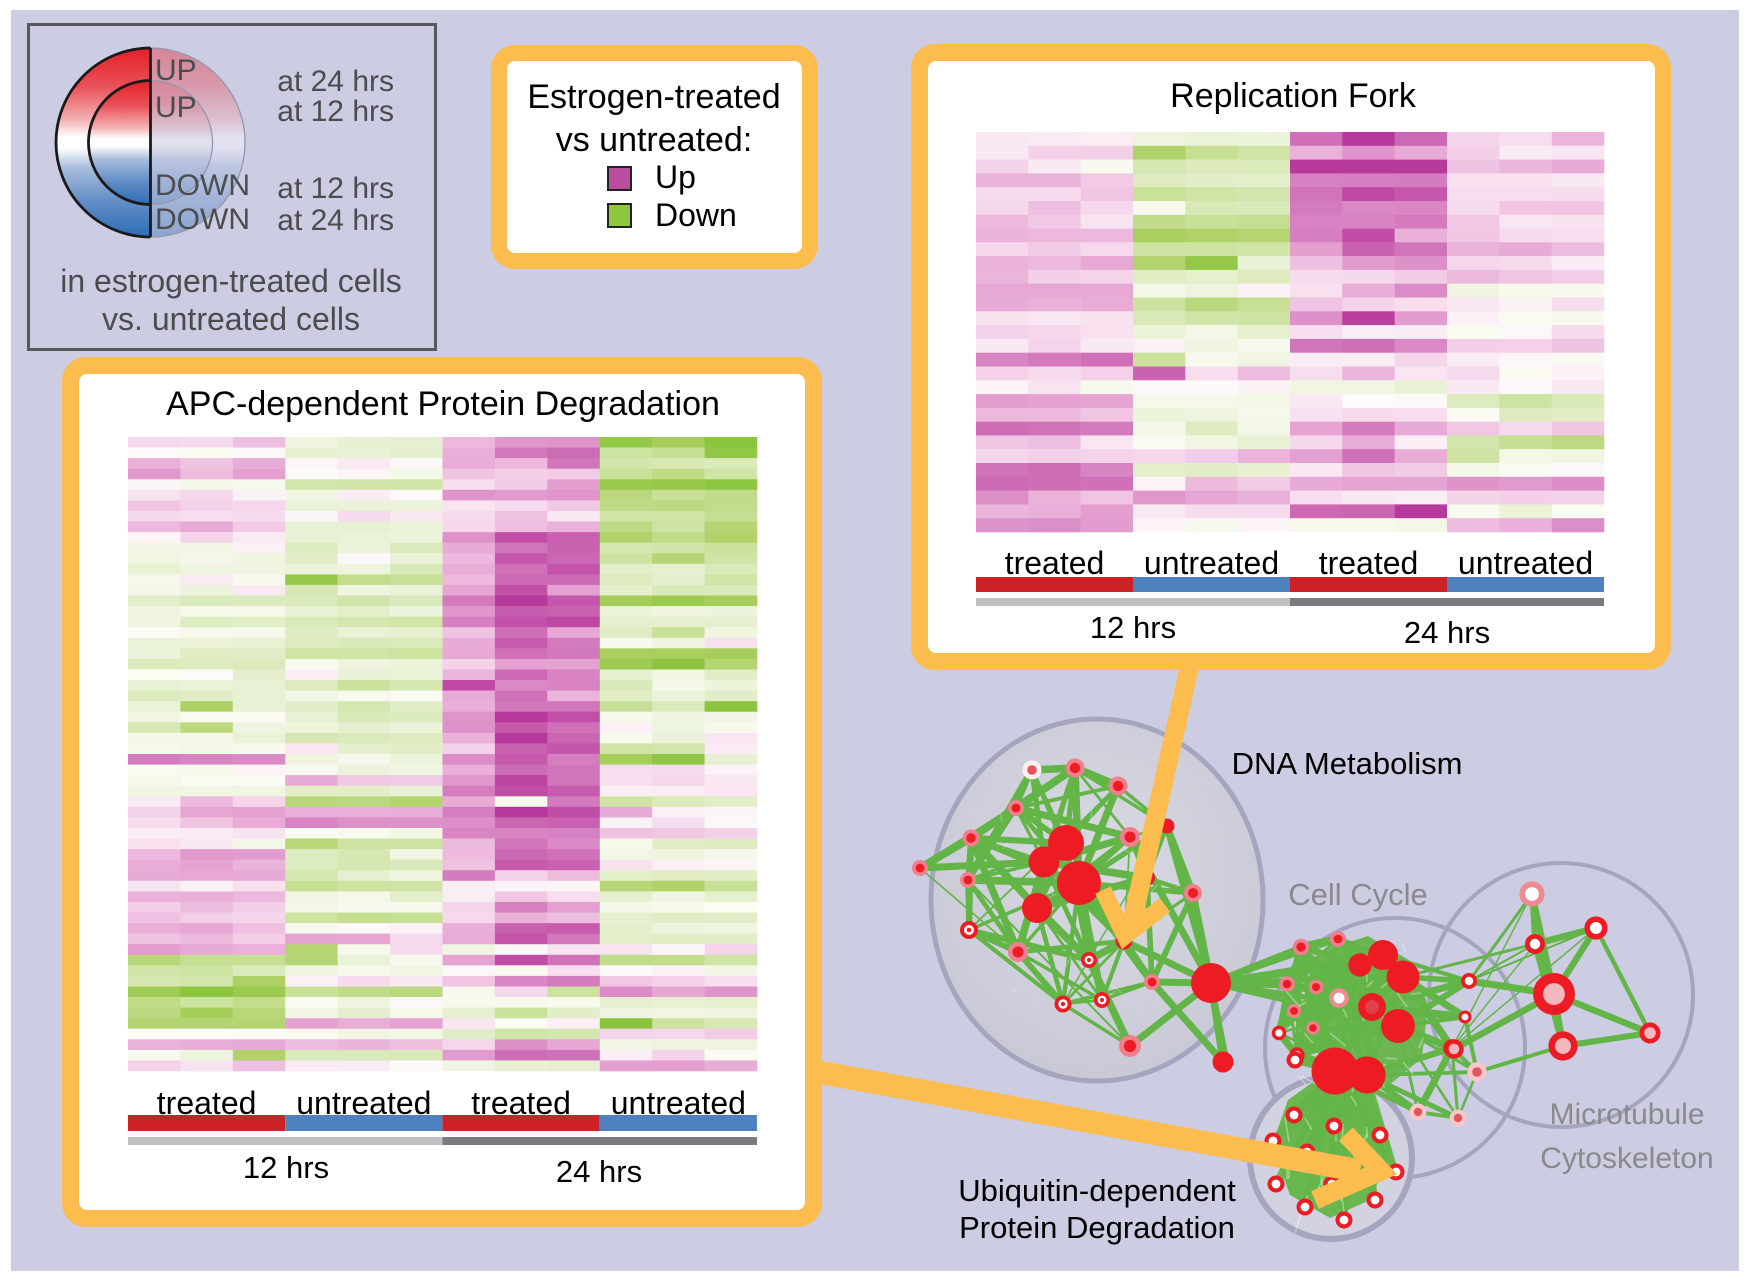 This screenshot has height=1279, width=1750. Describe the element at coordinates (1626, 1114) in the screenshot. I see `svg-text: Microtubule` at that location.